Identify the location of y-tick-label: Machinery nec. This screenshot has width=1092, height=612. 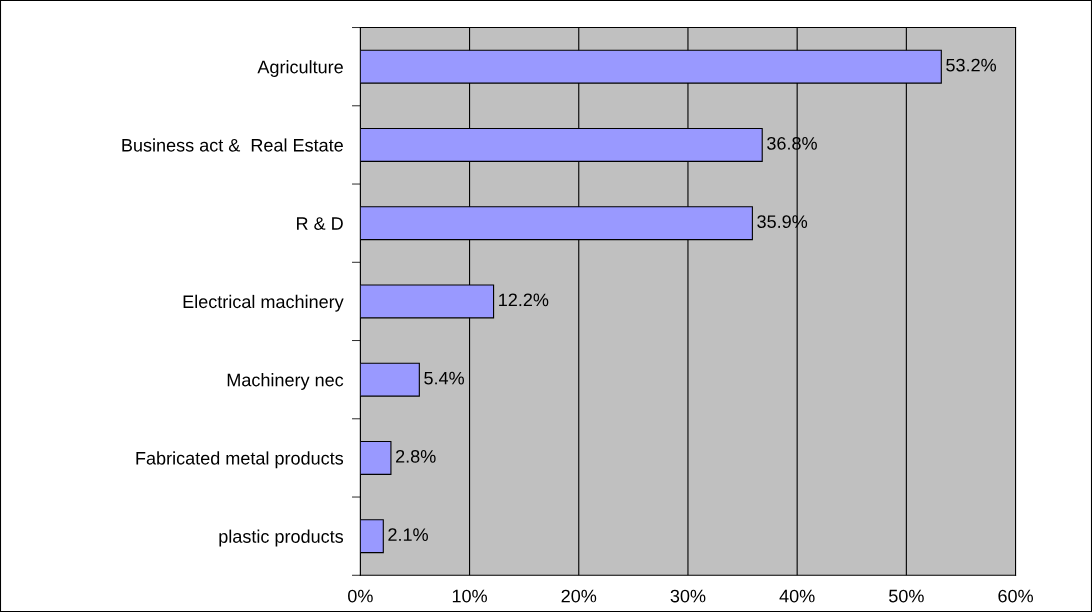
(285, 381).